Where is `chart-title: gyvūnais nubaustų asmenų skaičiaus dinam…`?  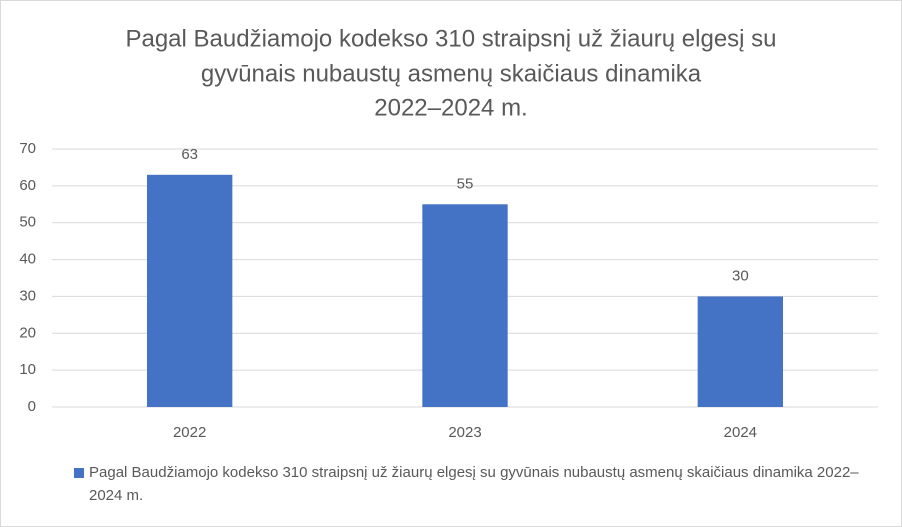
chart-title: gyvūnais nubaustų asmenų skaičiaus dinam… is located at coordinates (451, 73).